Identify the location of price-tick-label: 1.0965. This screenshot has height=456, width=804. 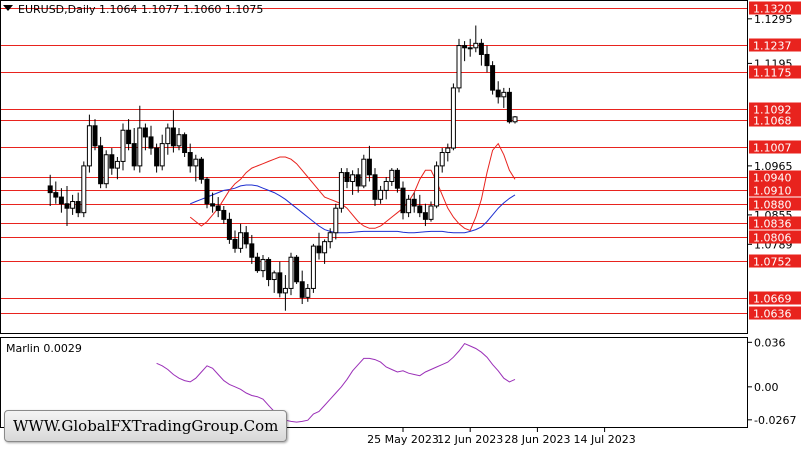
(773, 166).